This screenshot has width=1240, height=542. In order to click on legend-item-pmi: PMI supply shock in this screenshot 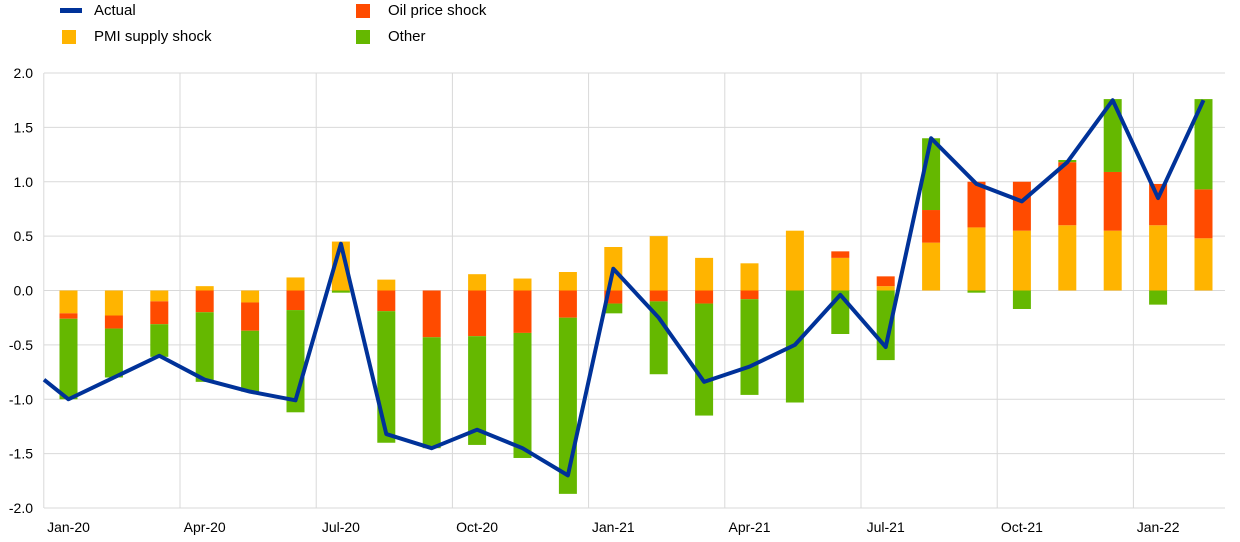, I will do `click(137, 36)`.